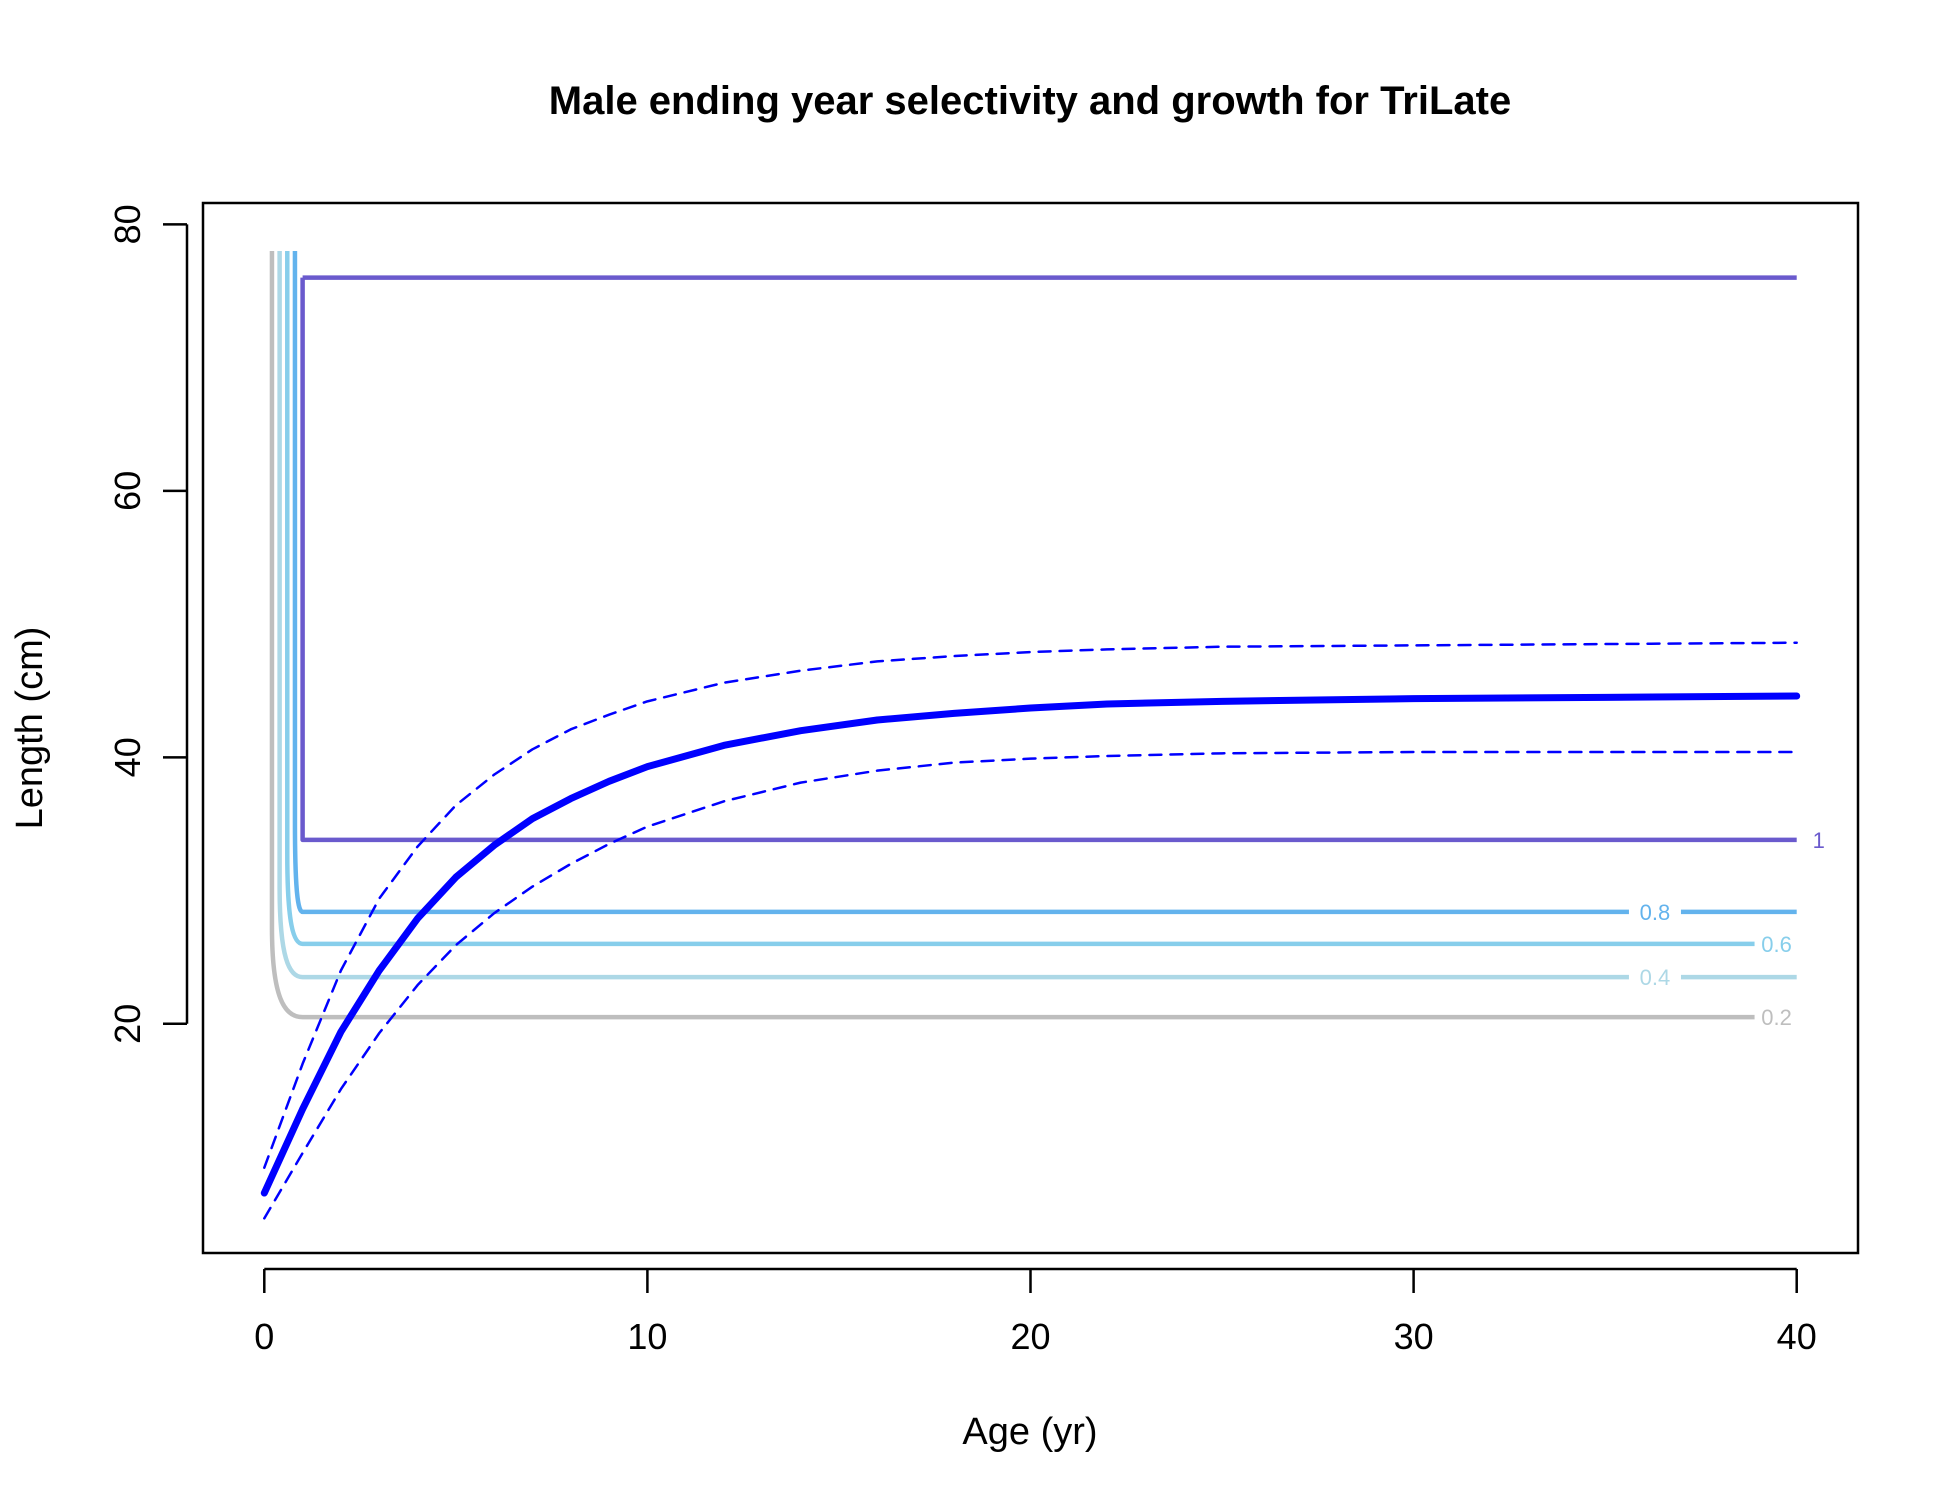 This screenshot has width=1950, height=1500. I want to click on y-axis-label: Length (cm), so click(30, 728).